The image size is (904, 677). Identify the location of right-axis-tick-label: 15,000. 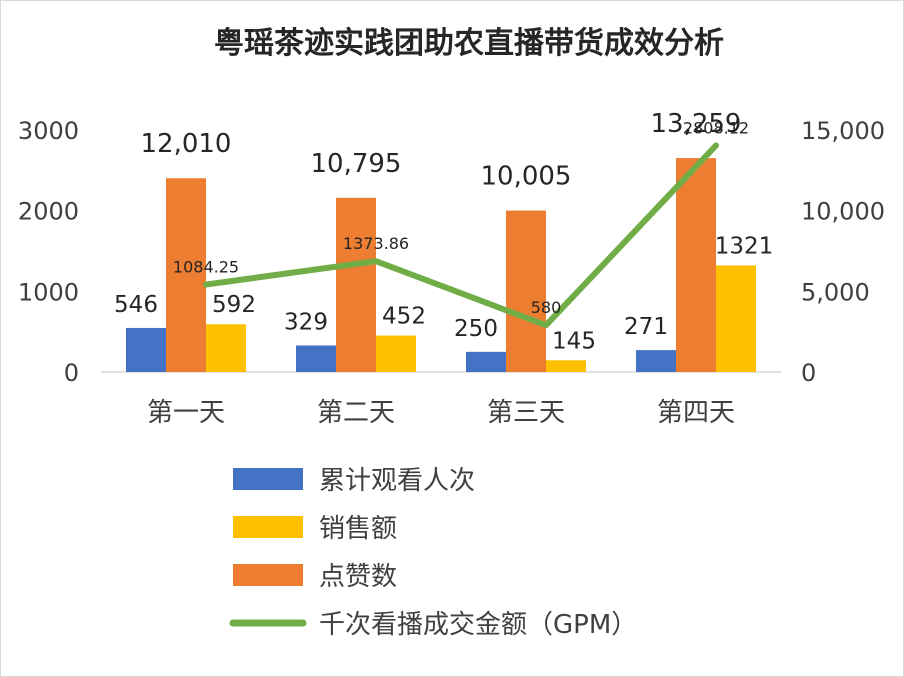
(843, 131).